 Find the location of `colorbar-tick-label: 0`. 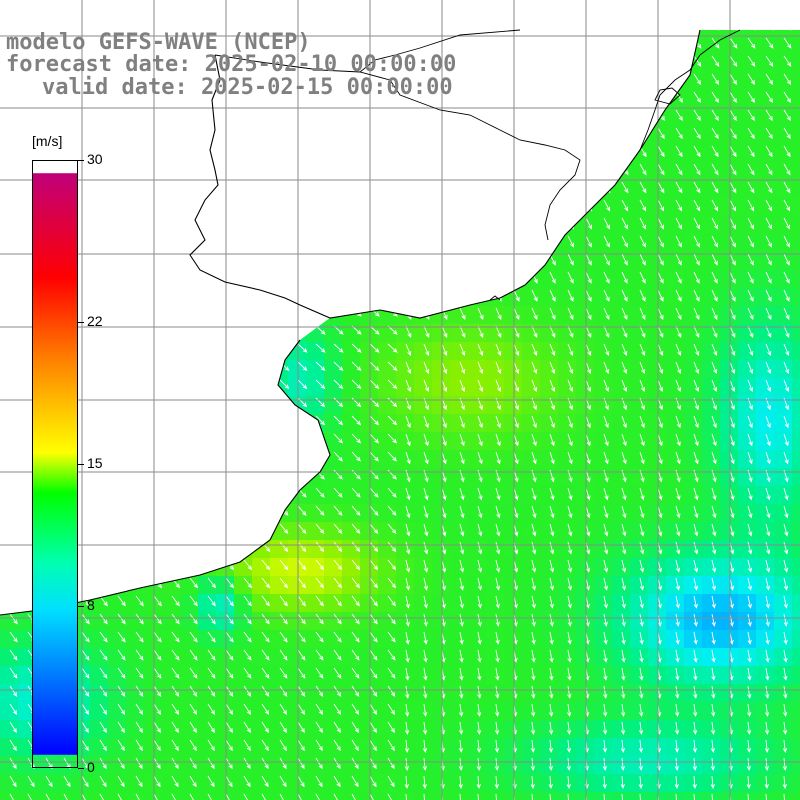

colorbar-tick-label: 0 is located at coordinates (91, 767).